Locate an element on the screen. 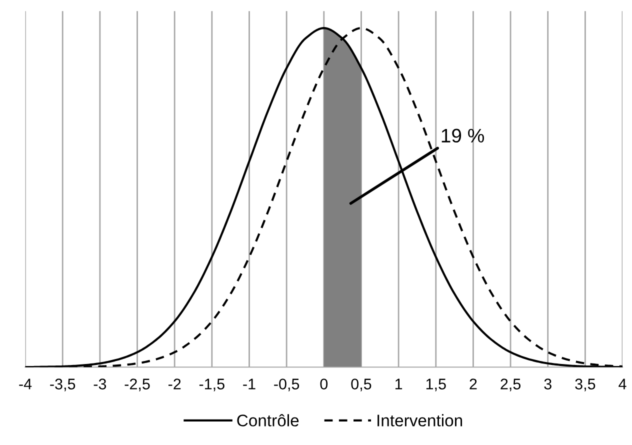  x-tick-label: 2,5 is located at coordinates (510, 385).